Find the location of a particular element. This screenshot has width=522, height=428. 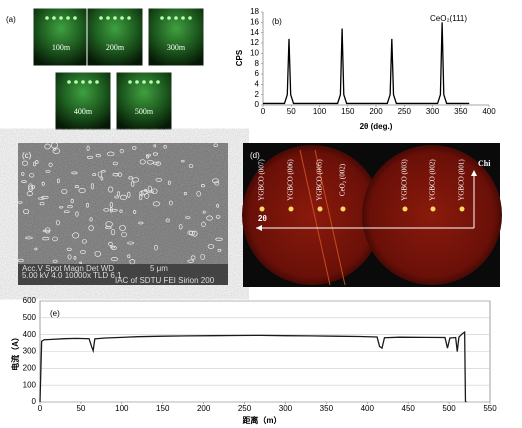

panel-label: (a) is located at coordinates (11, 19).